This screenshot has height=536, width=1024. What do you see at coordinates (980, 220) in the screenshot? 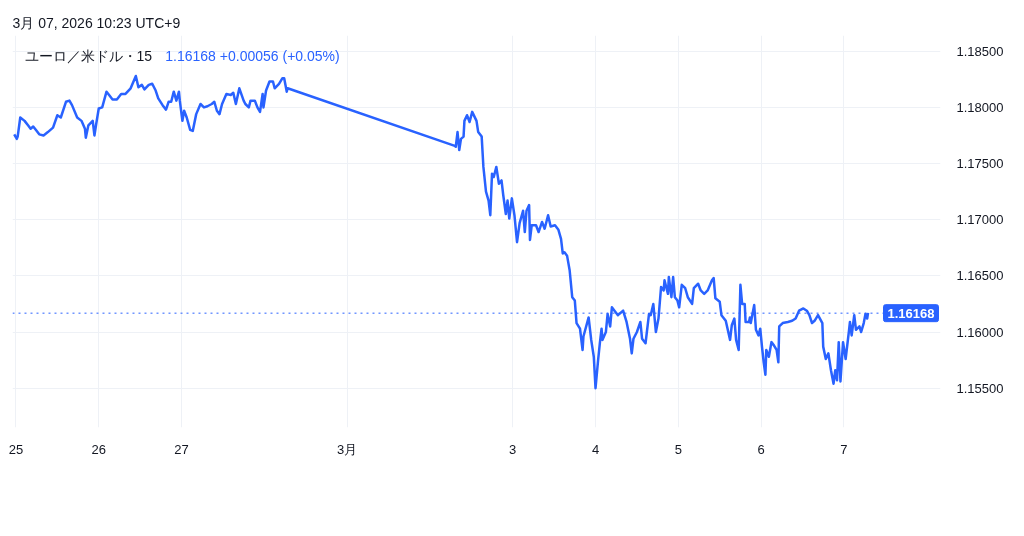
I see `y-tick-label: 1.17000` at bounding box center [980, 220].